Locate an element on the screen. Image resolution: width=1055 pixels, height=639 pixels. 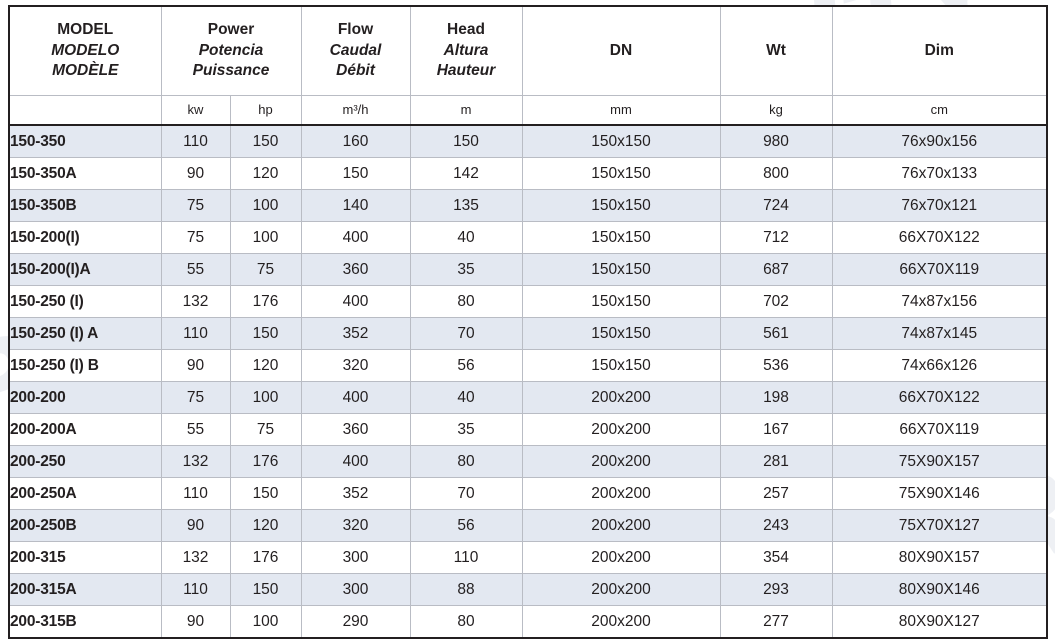
table-row: 200-315 132 176 300 110 200x200 354 80X90X157 is located at coordinates (528, 557).